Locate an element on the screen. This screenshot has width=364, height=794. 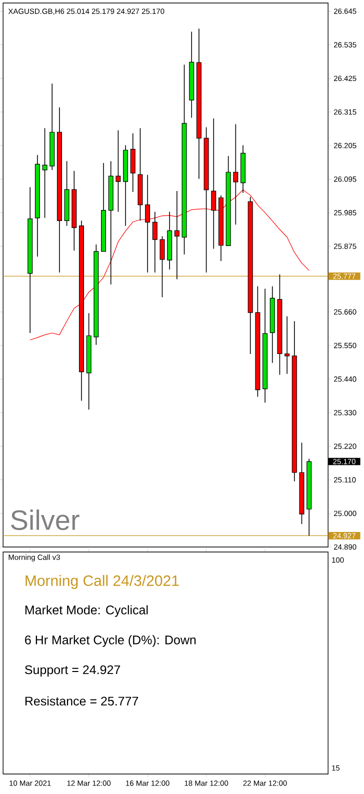
text: Market Mode: Cyclical is located at coordinates (86, 611).